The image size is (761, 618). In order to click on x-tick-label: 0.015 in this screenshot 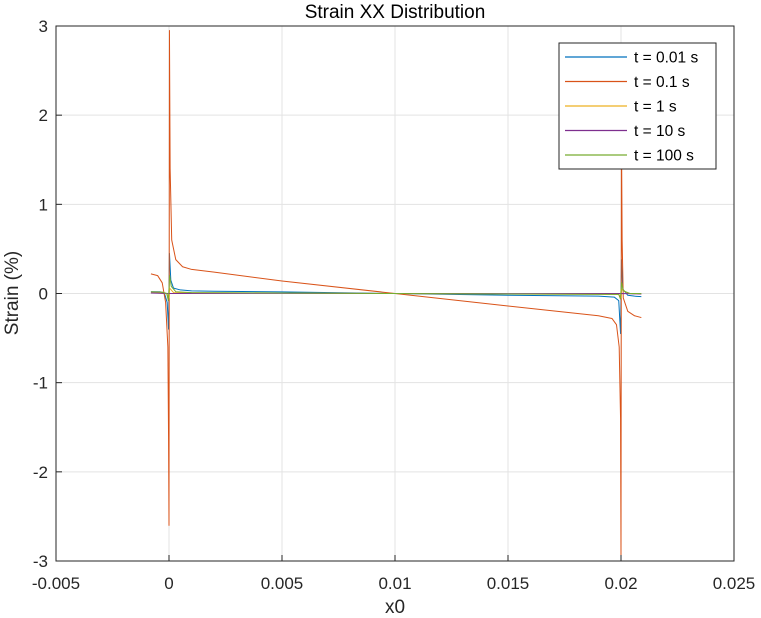, I will do `click(508, 583)`.